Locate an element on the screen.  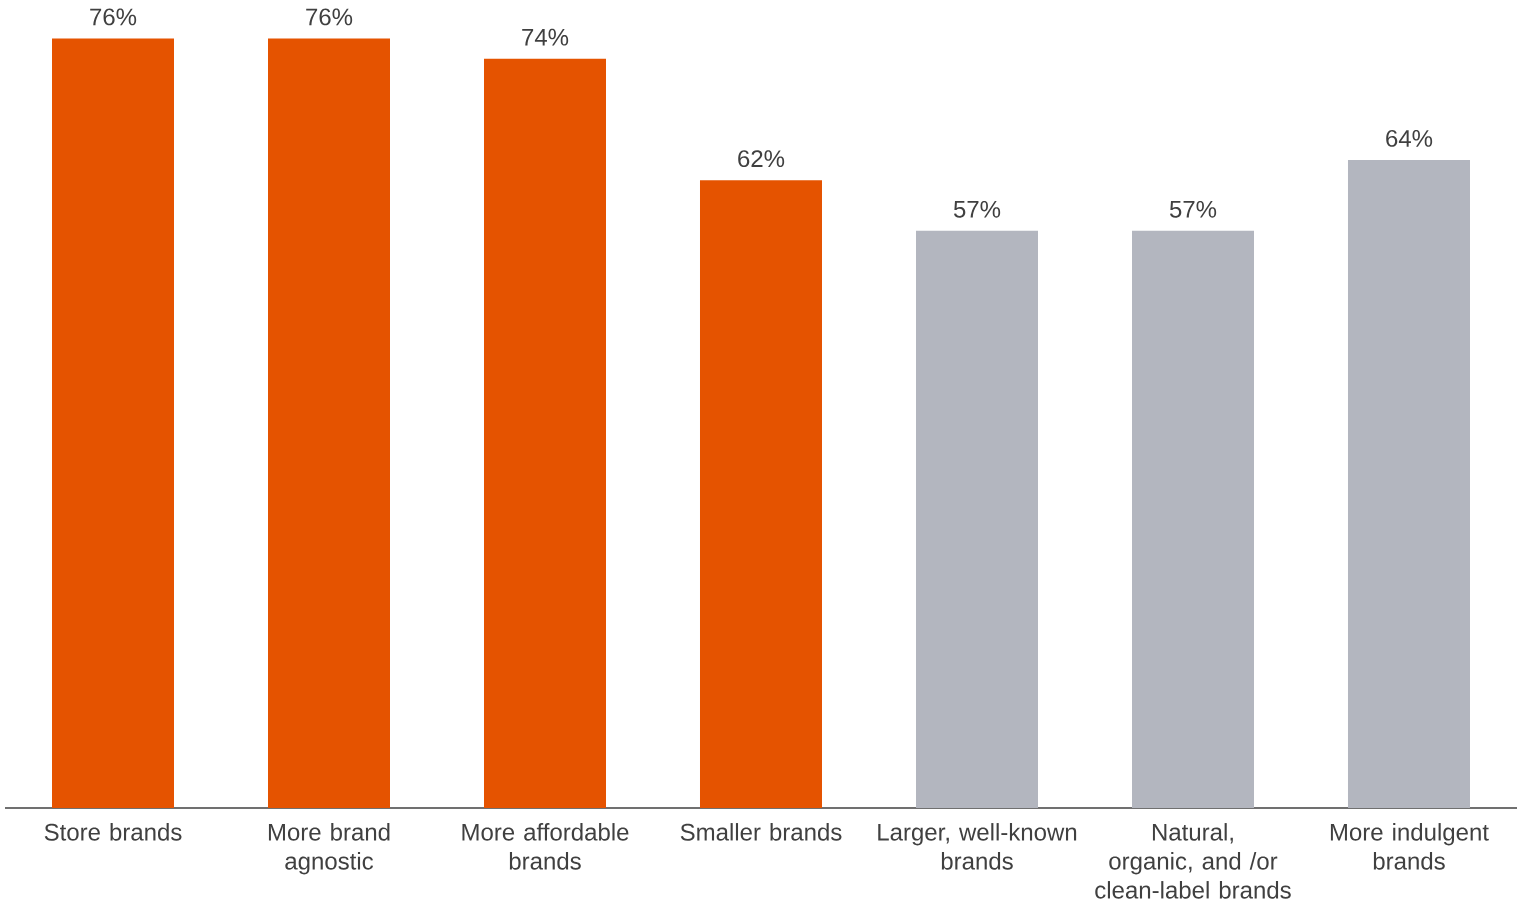
x-tick-label: Natural, organic, and /or clean-label brands is located at coordinates (1193, 861).